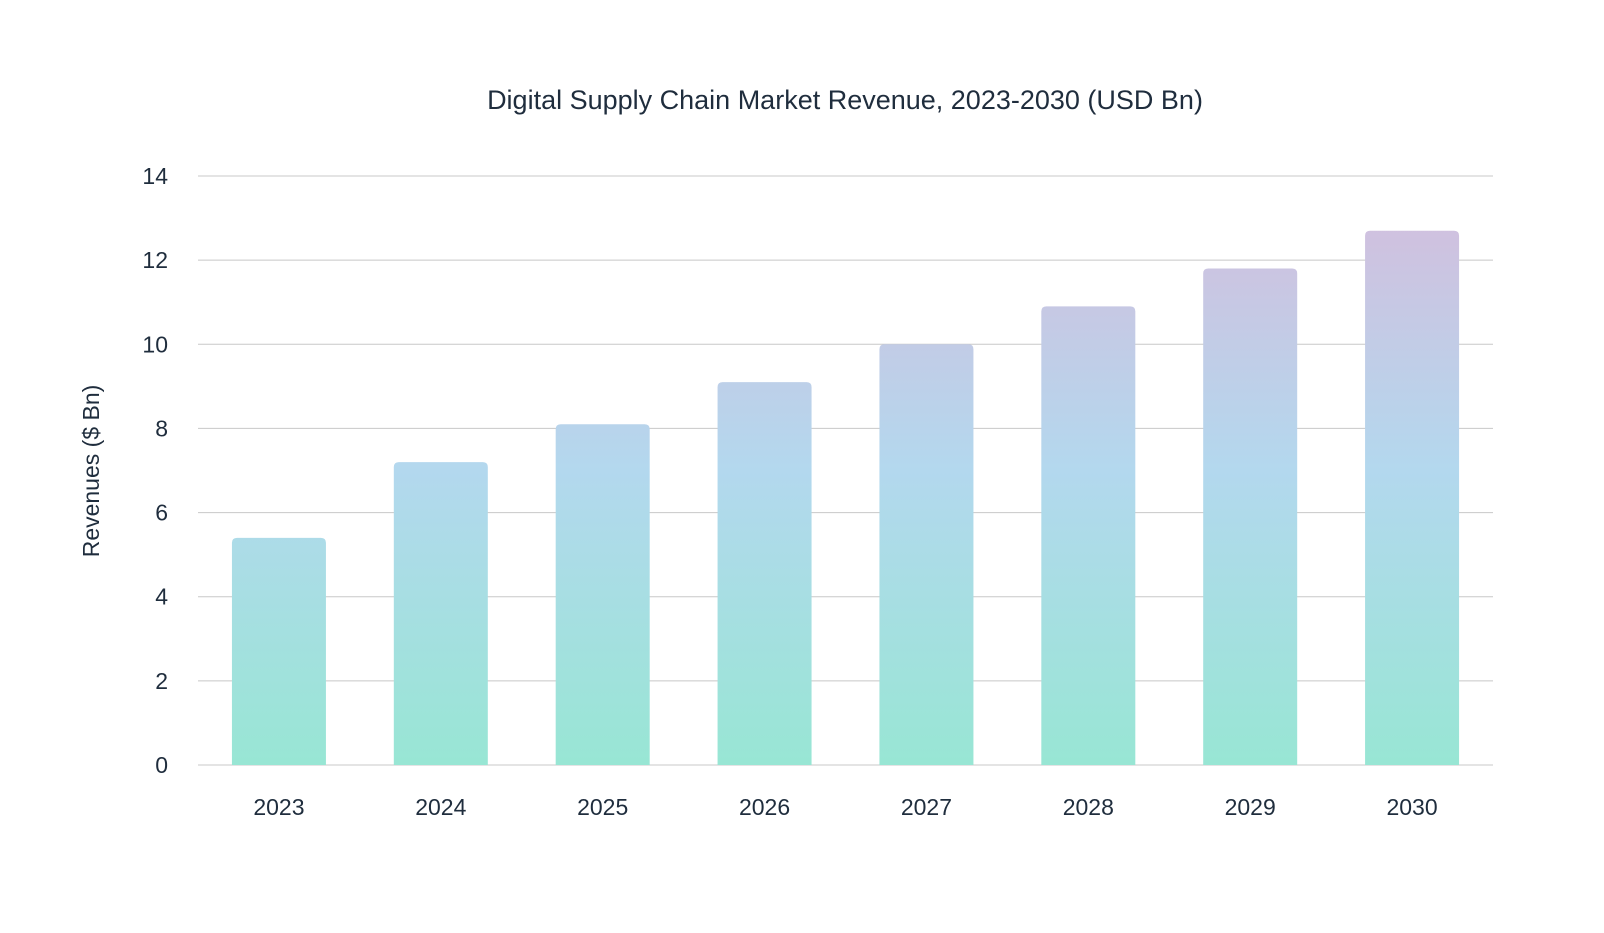 This screenshot has width=1604, height=933. What do you see at coordinates (161, 681) in the screenshot?
I see `y-tick-label: 2` at bounding box center [161, 681].